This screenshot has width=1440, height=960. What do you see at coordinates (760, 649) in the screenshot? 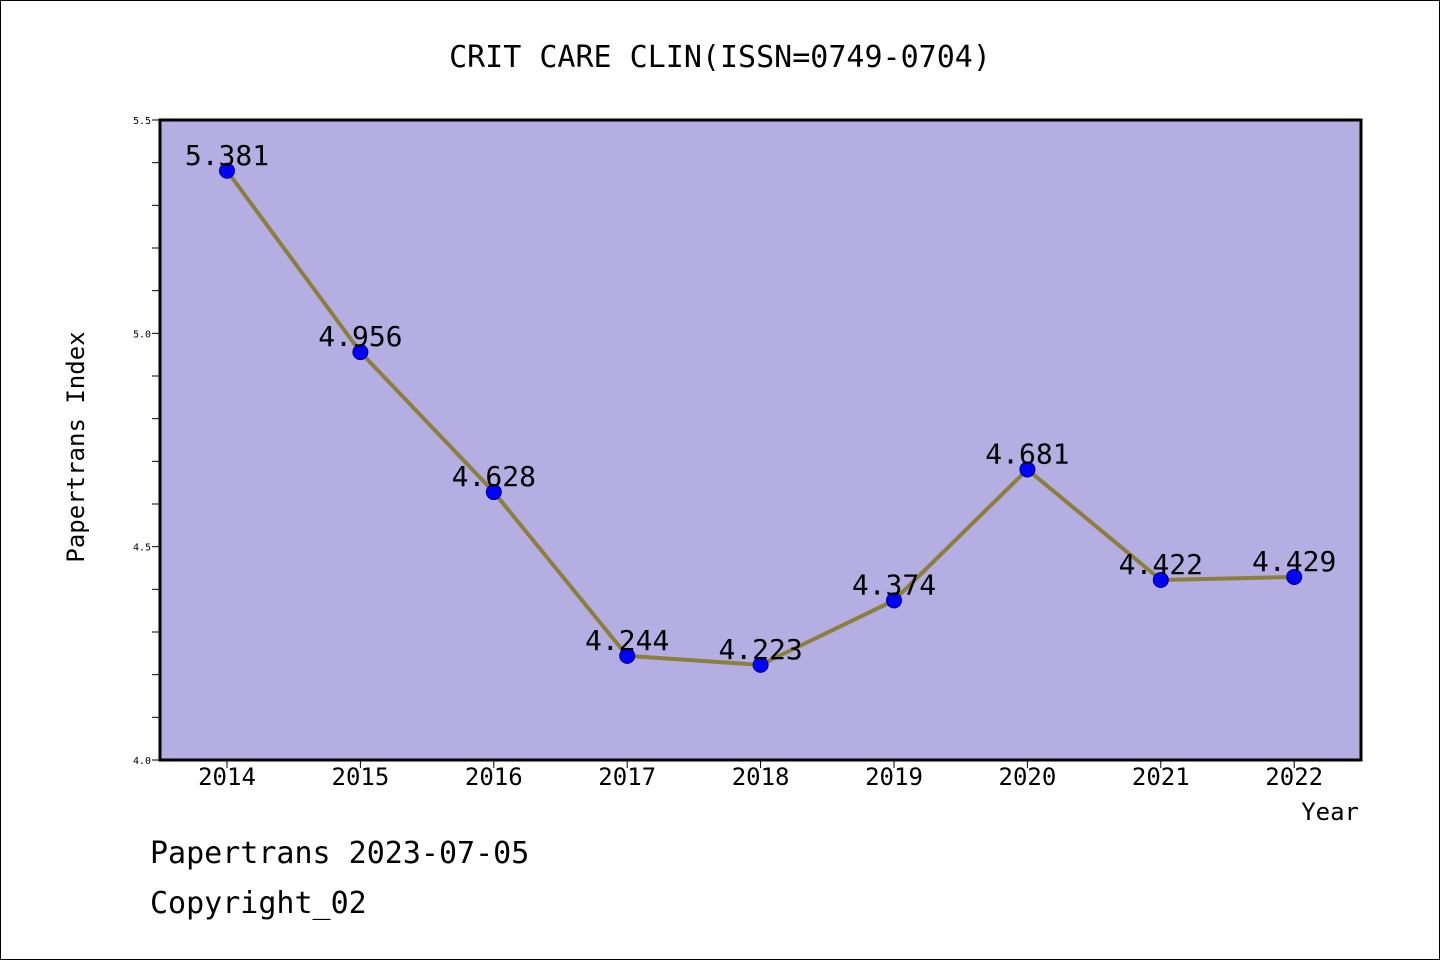
I see `data-label: 4.223` at bounding box center [760, 649].